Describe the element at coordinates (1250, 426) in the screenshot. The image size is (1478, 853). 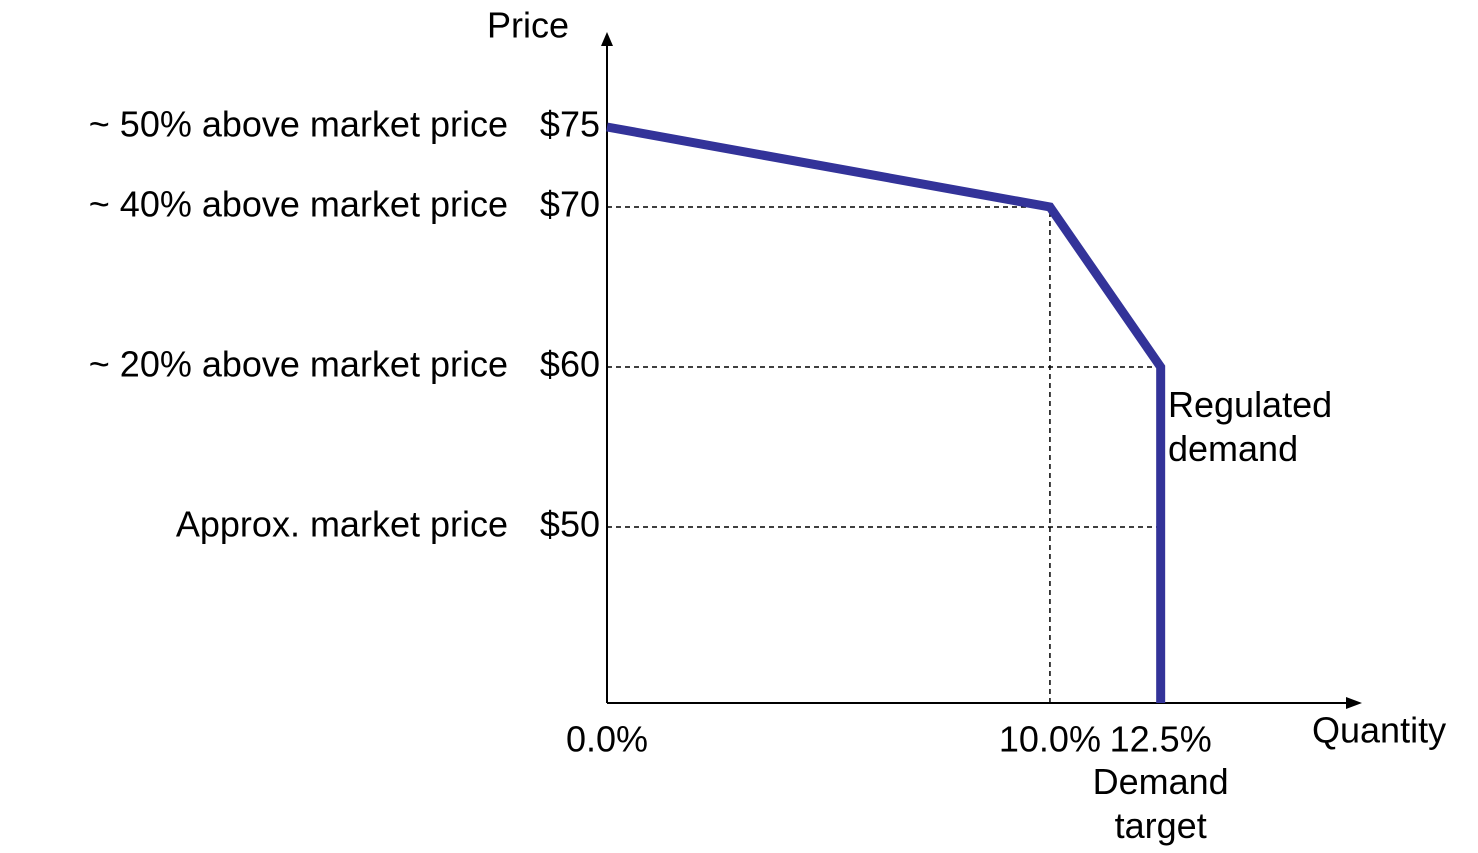
I see `line-label: Regulated demand` at that location.